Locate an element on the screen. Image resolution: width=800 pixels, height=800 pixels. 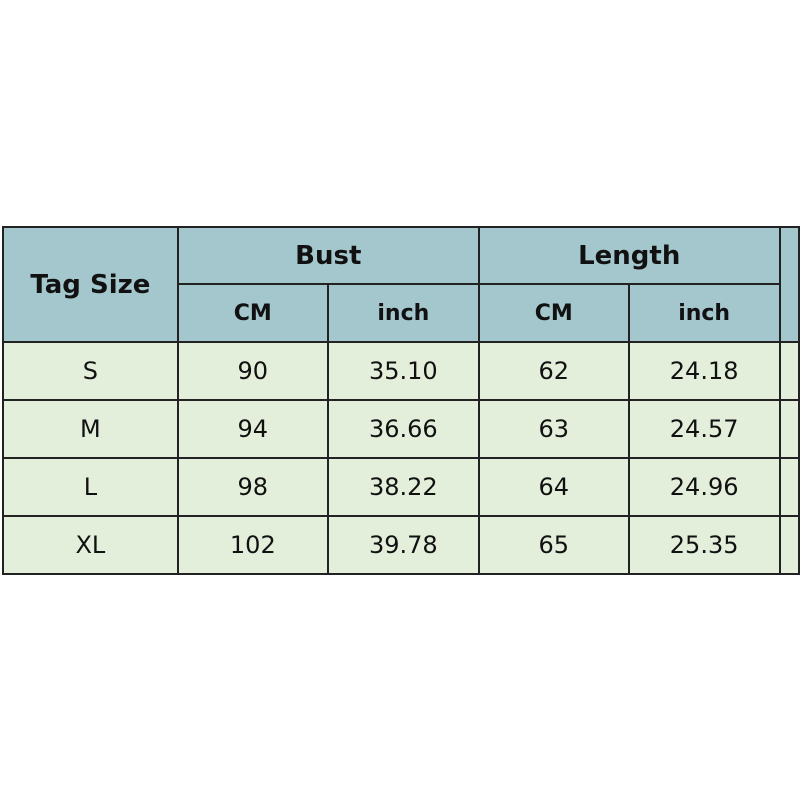
bust-header: Bust is located at coordinates (328, 255).